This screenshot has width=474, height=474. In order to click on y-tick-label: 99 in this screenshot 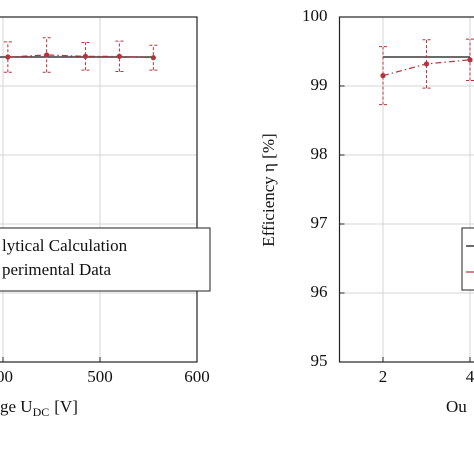, I will do `click(319, 84)`.